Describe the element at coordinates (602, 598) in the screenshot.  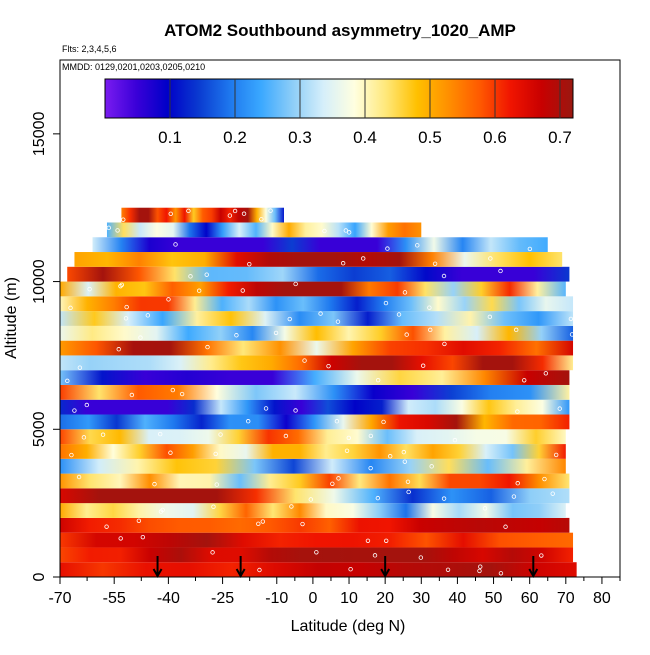
I see `x-tick-label: 80` at that location.